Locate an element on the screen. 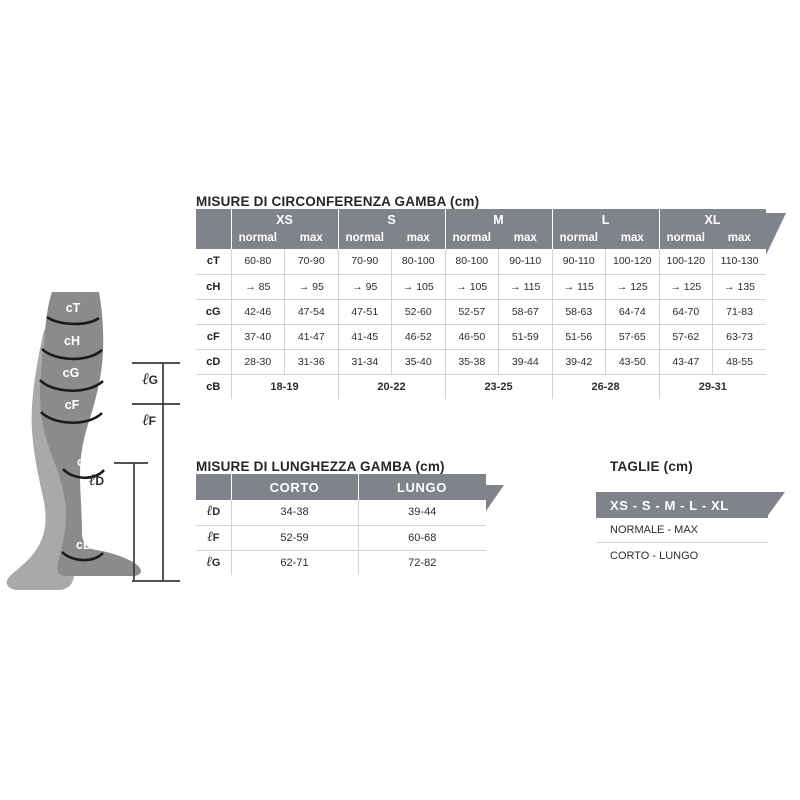  subheader-xs-max: max is located at coordinates (311, 239).